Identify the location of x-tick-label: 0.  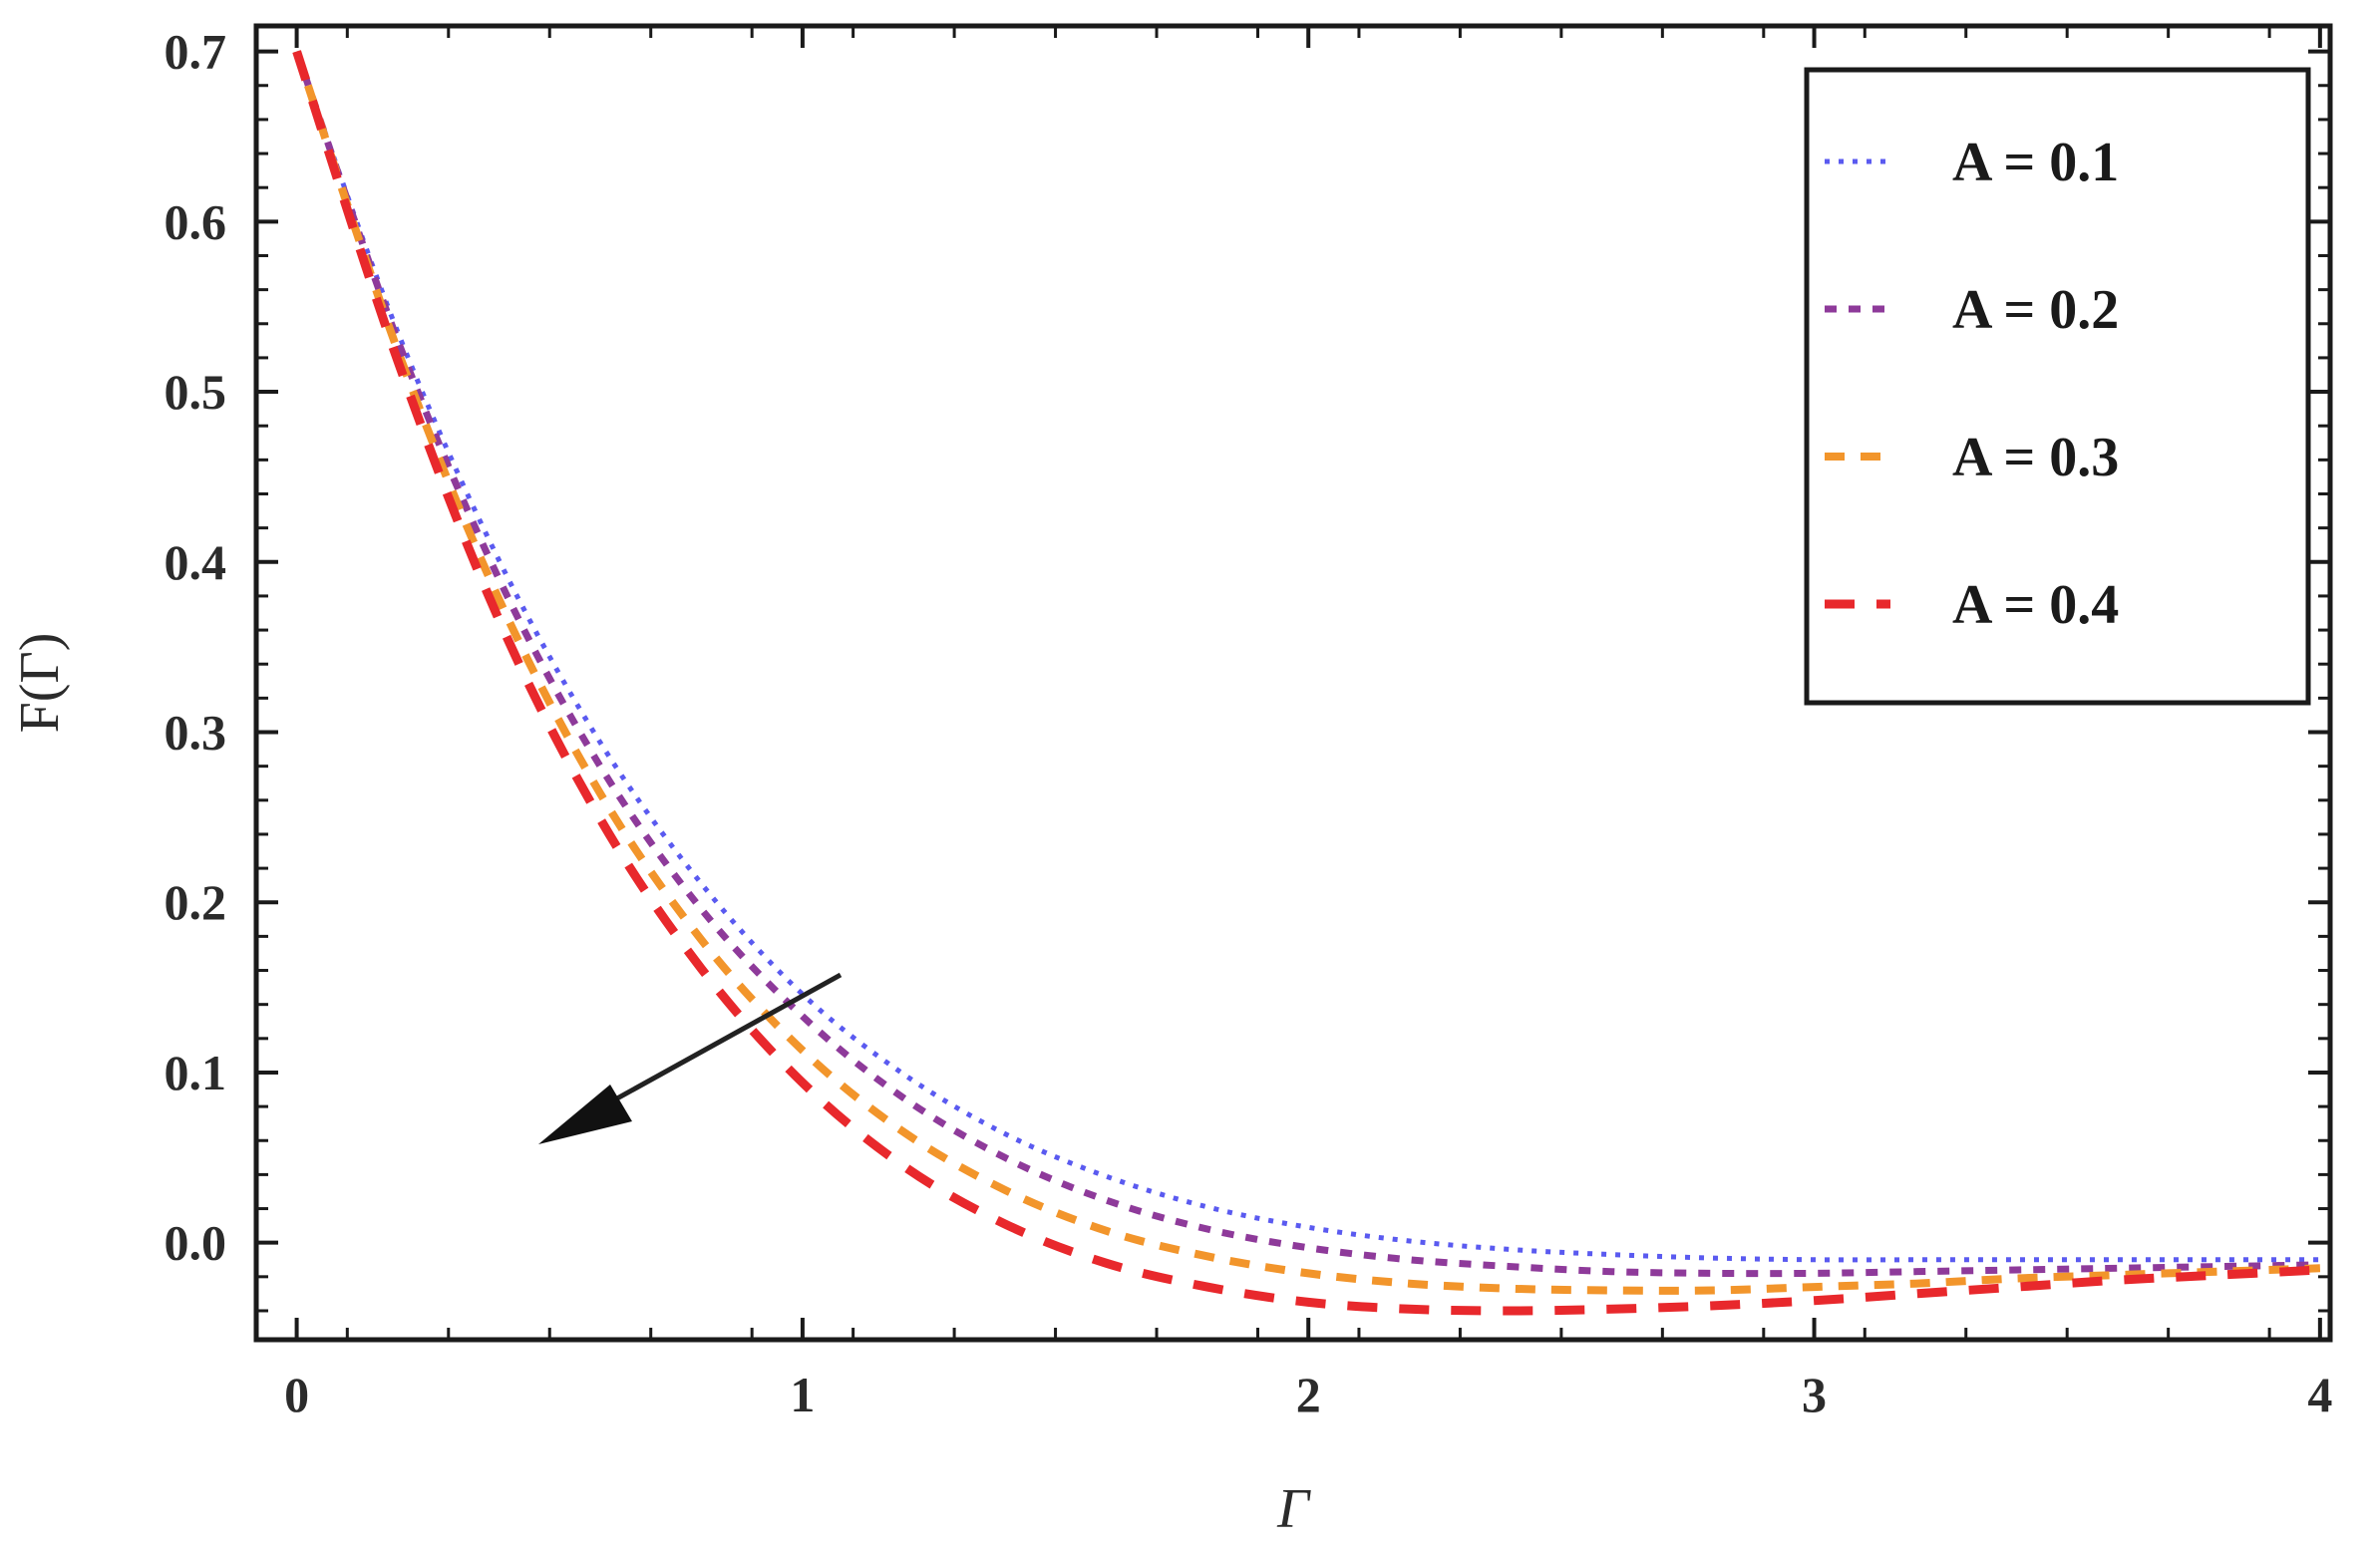
(296, 1394).